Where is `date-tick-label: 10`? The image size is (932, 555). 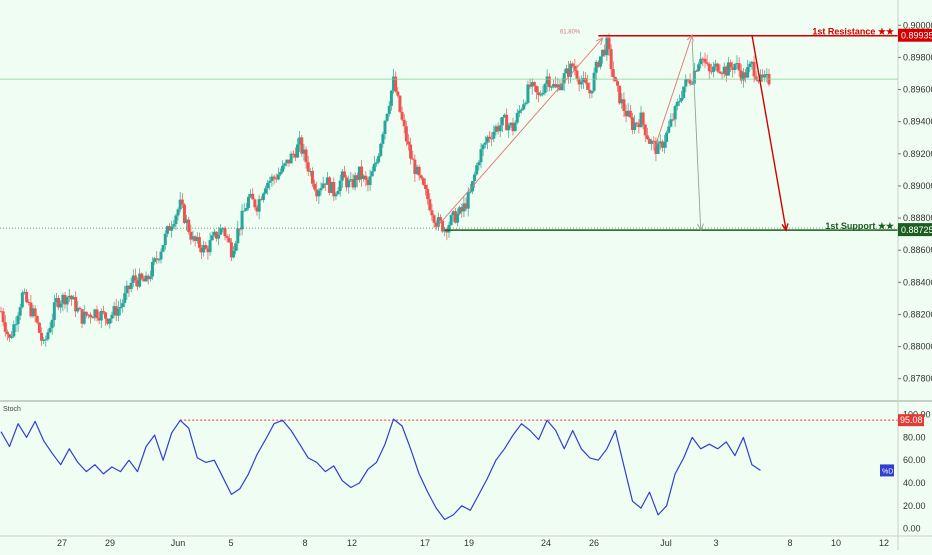 date-tick-label: 10 is located at coordinates (836, 543).